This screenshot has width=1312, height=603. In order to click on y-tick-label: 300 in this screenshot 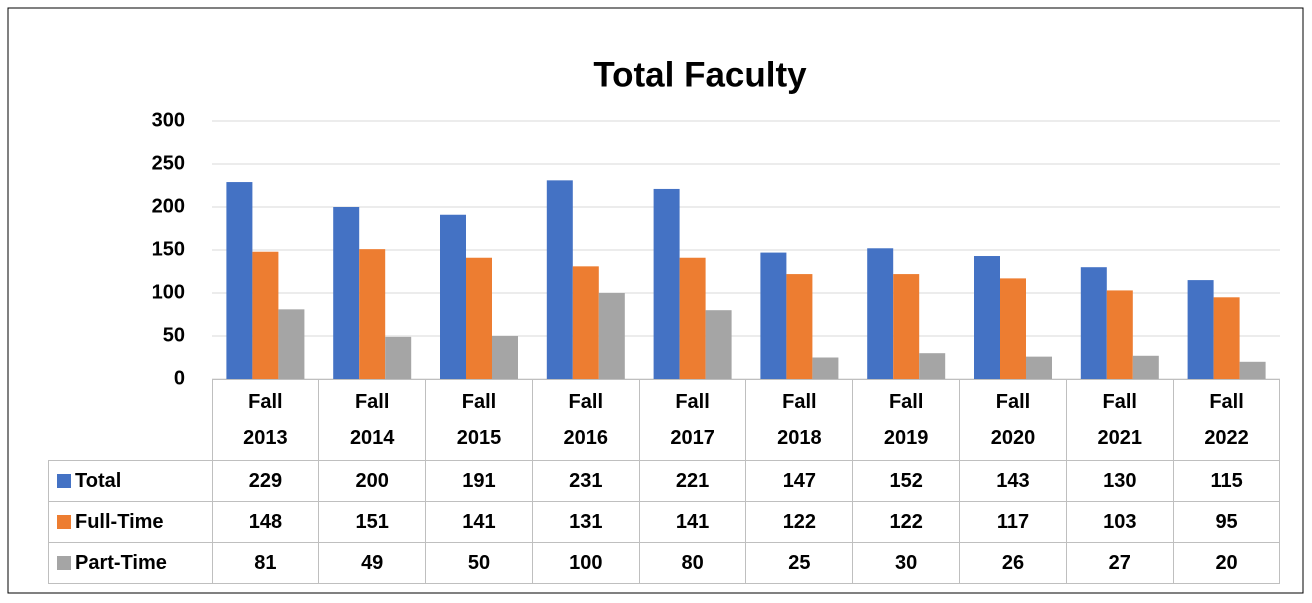, I will do `click(168, 120)`.